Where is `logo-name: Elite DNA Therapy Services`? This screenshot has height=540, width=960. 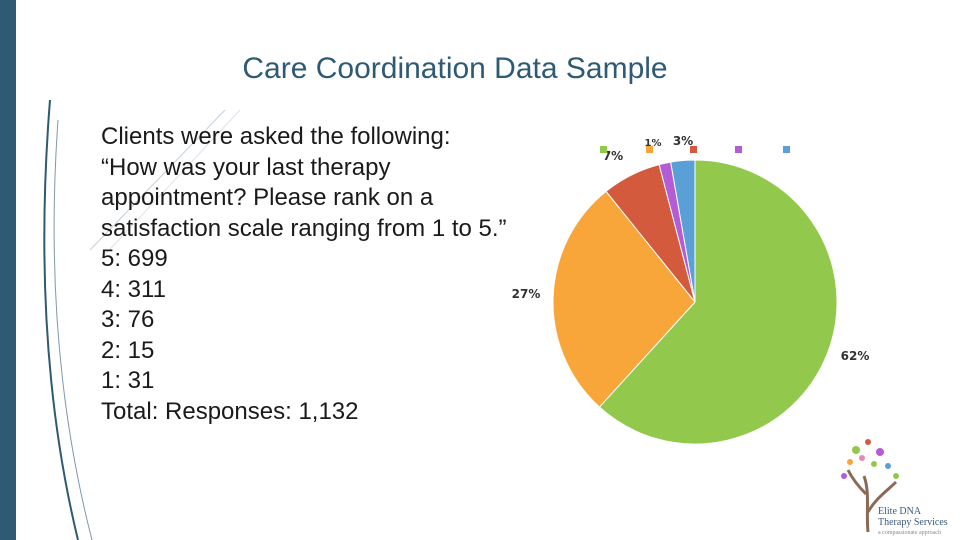 logo-name: Elite DNA Therapy Services is located at coordinates (913, 517).